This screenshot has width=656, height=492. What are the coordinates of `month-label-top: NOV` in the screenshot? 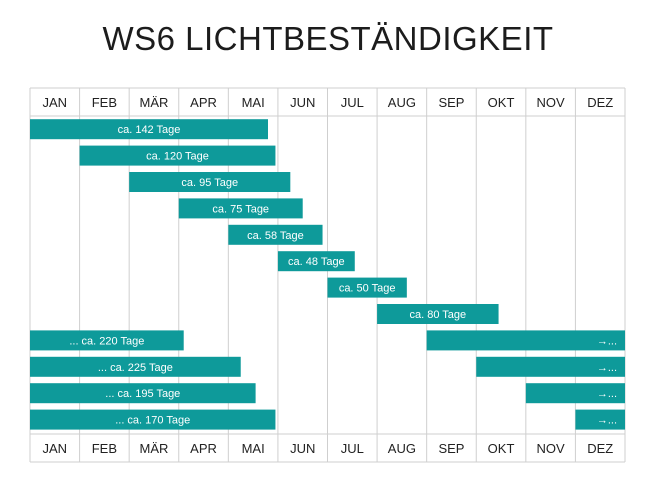 It's located at (551, 102).